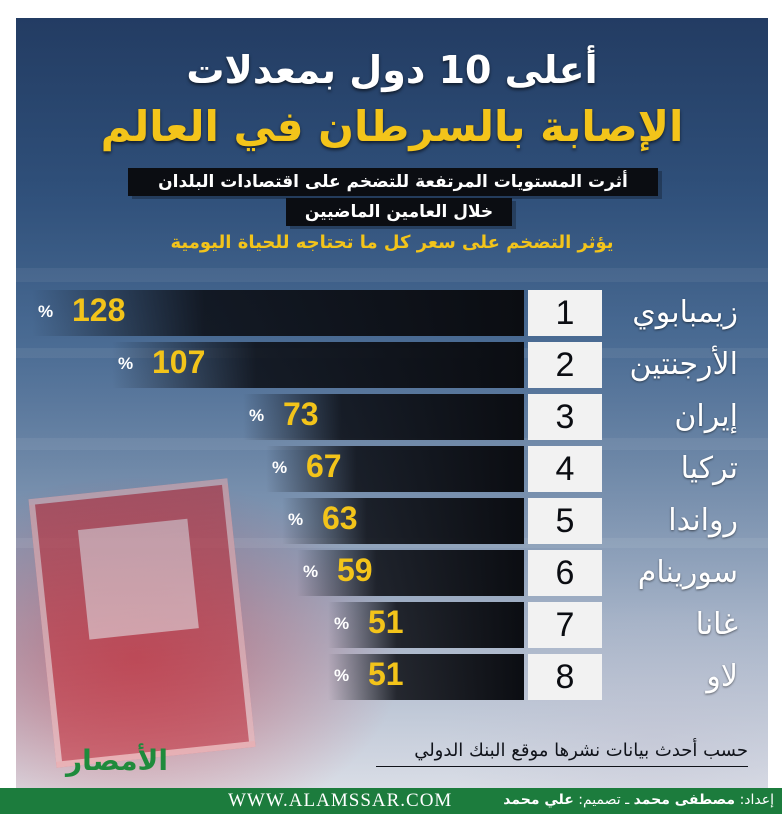  I want to click on rank-label: 8, so click(565, 677).